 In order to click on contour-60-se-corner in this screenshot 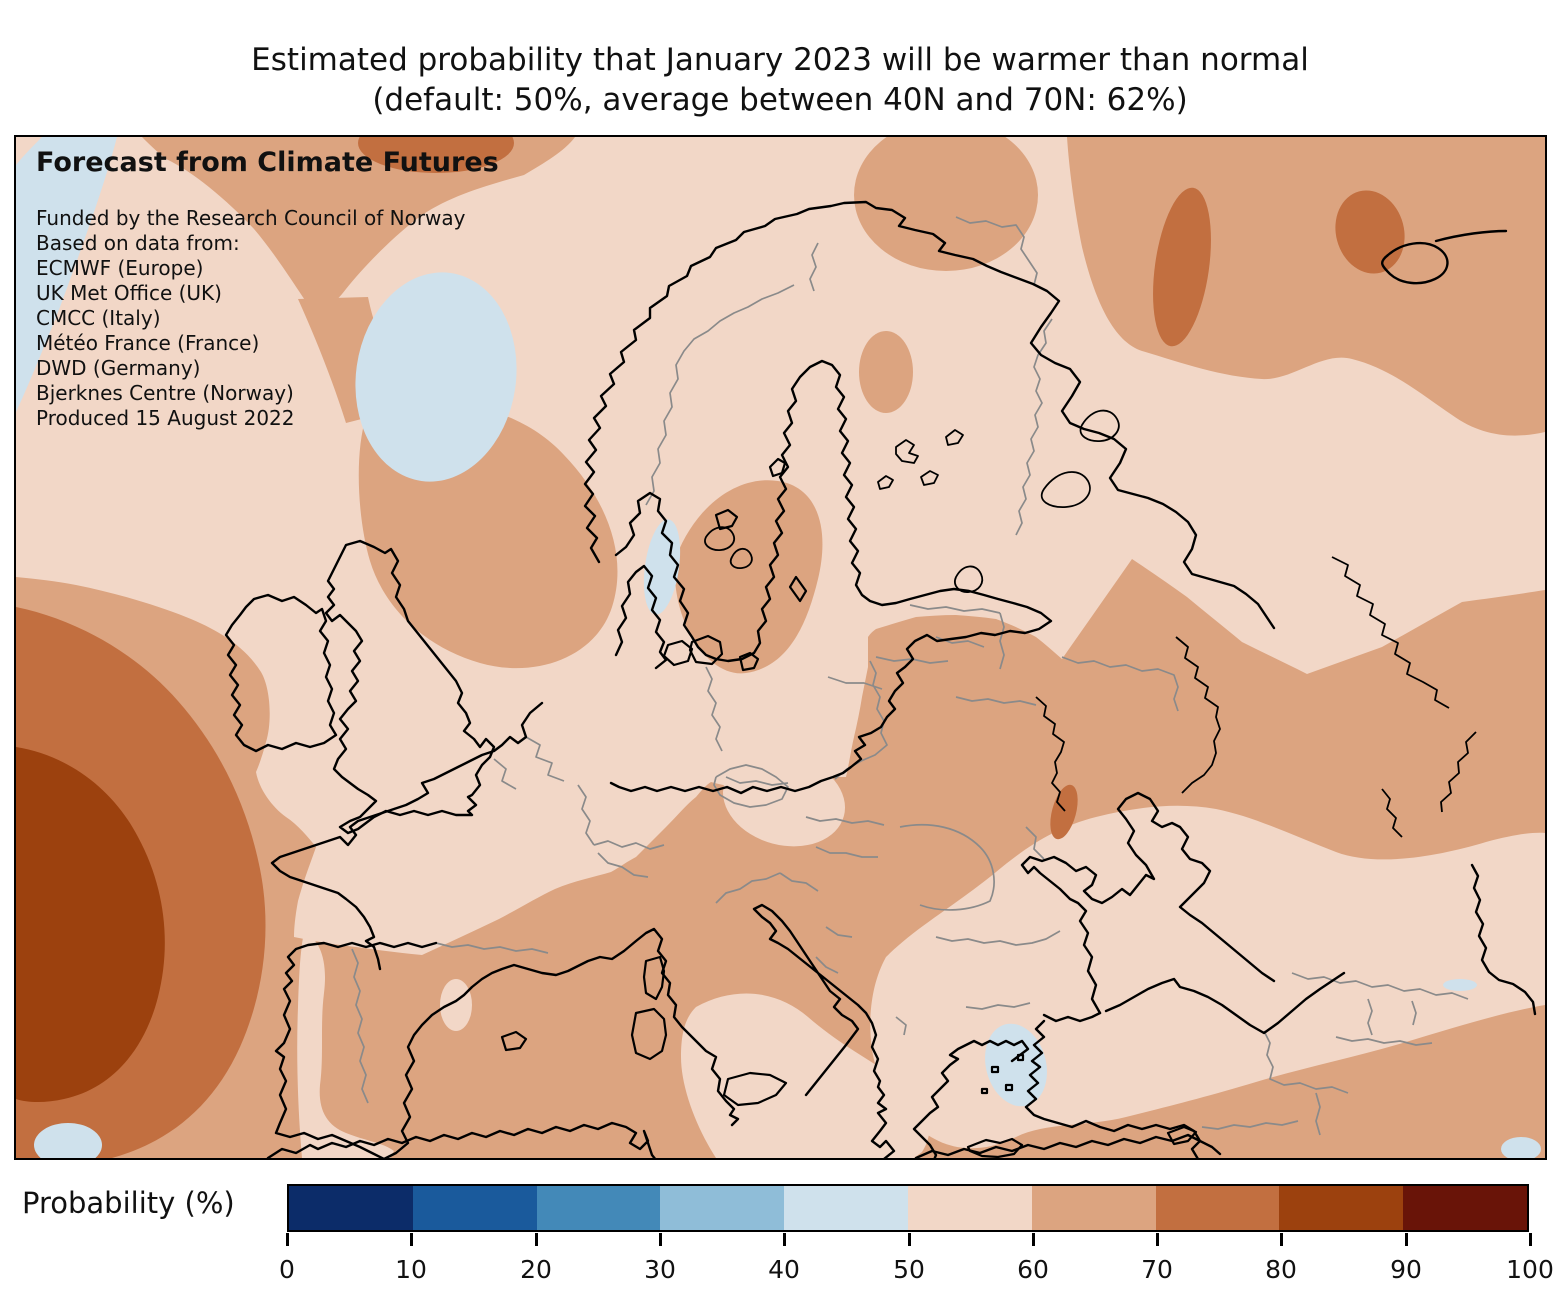, I will do `click(1320, 1082)`.